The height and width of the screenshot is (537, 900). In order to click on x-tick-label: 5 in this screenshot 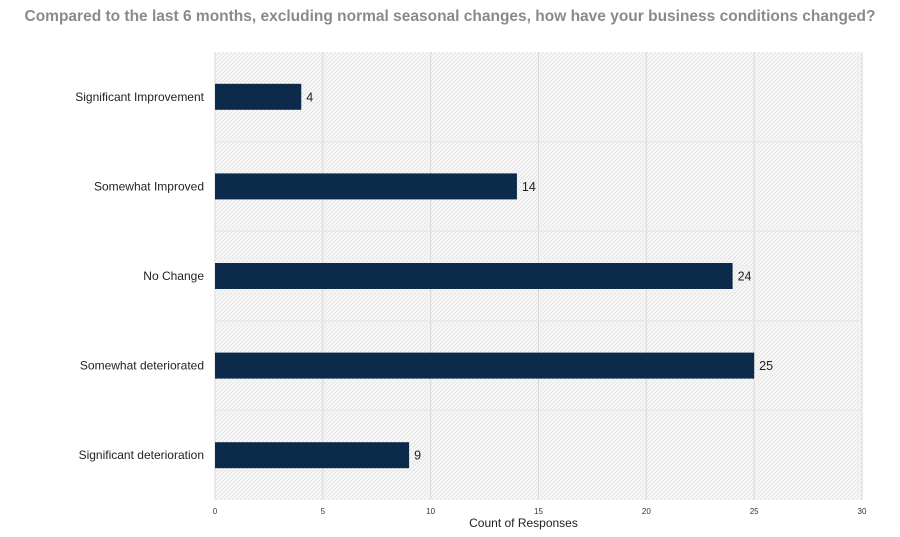, I will do `click(323, 511)`.